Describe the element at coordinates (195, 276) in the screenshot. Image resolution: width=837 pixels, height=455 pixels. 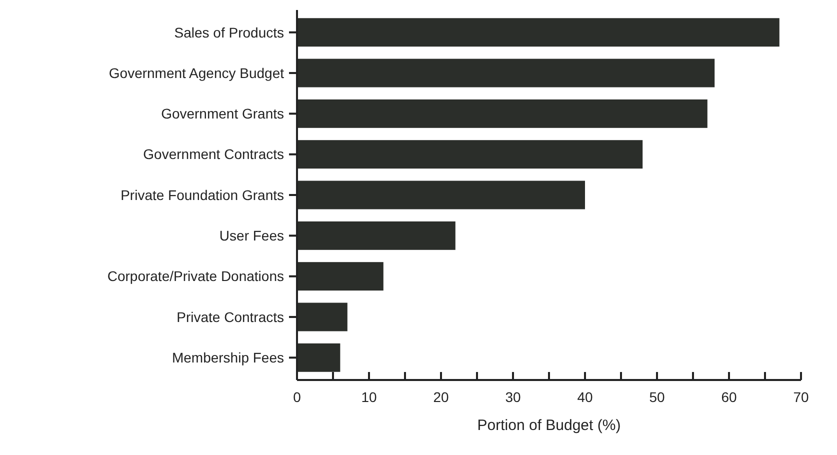
I see `y-tick-label: Corporate/Private Donations` at that location.